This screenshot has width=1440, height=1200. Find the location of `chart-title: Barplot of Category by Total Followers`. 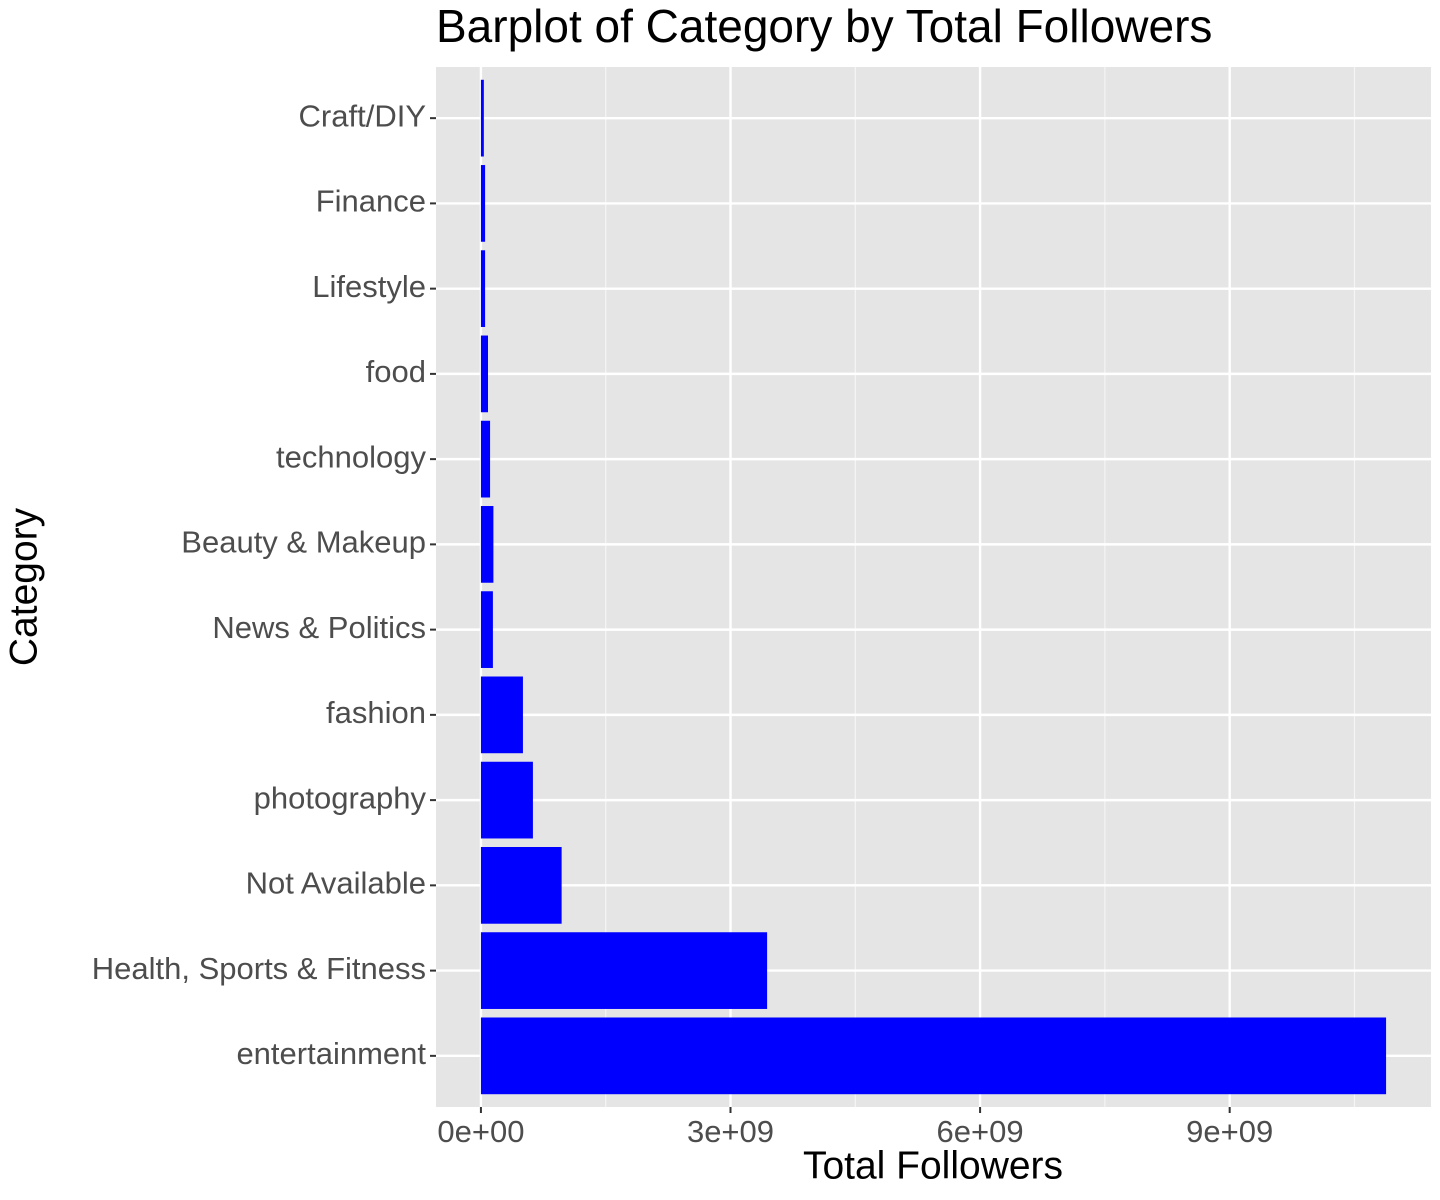

chart-title: Barplot of Category by Total Followers is located at coordinates (824, 26).